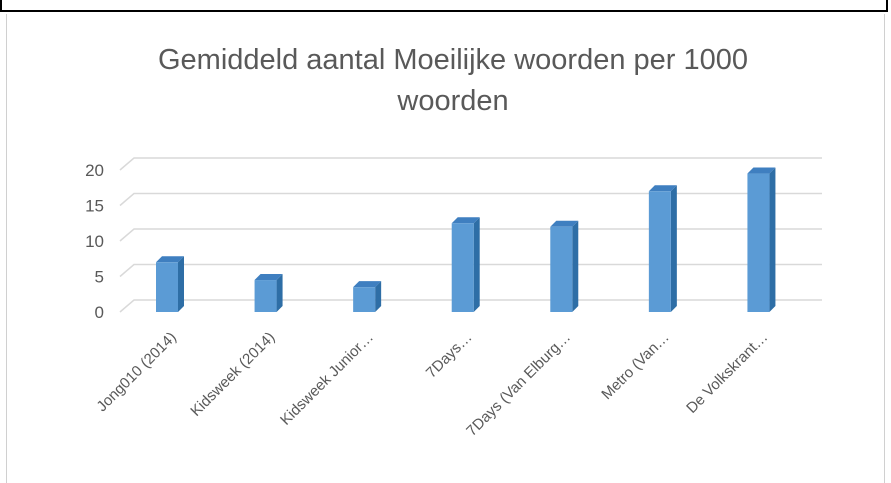 The image size is (891, 483). I want to click on y-tick-label: 20, so click(94, 170).